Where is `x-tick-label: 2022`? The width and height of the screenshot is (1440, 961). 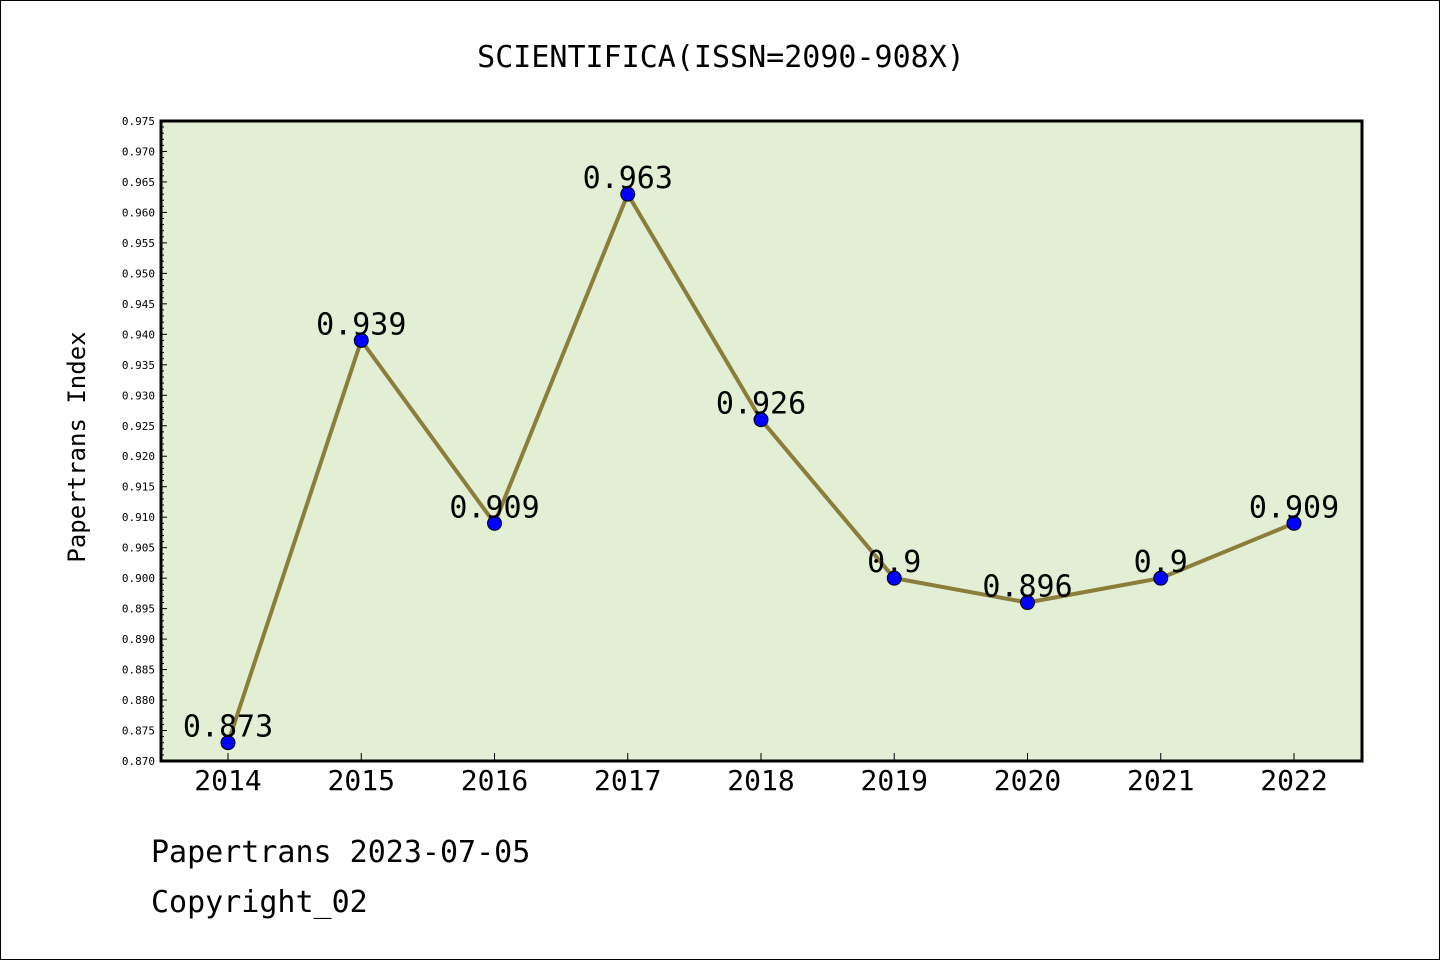 x-tick-label: 2022 is located at coordinates (1293, 780).